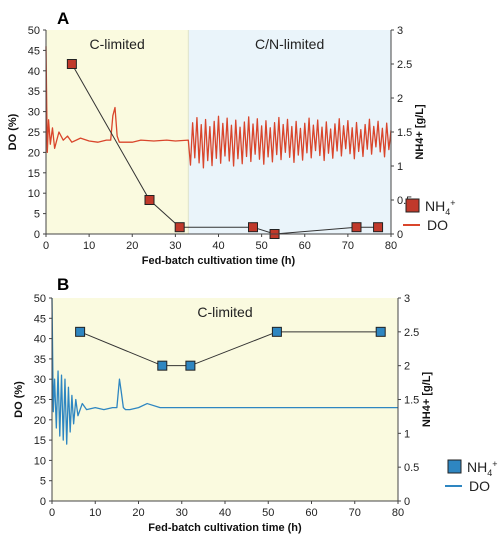 This screenshot has width=501, height=550. Describe the element at coordinates (132, 246) in the screenshot. I see `panel-a-x-tick-label: 20` at that location.